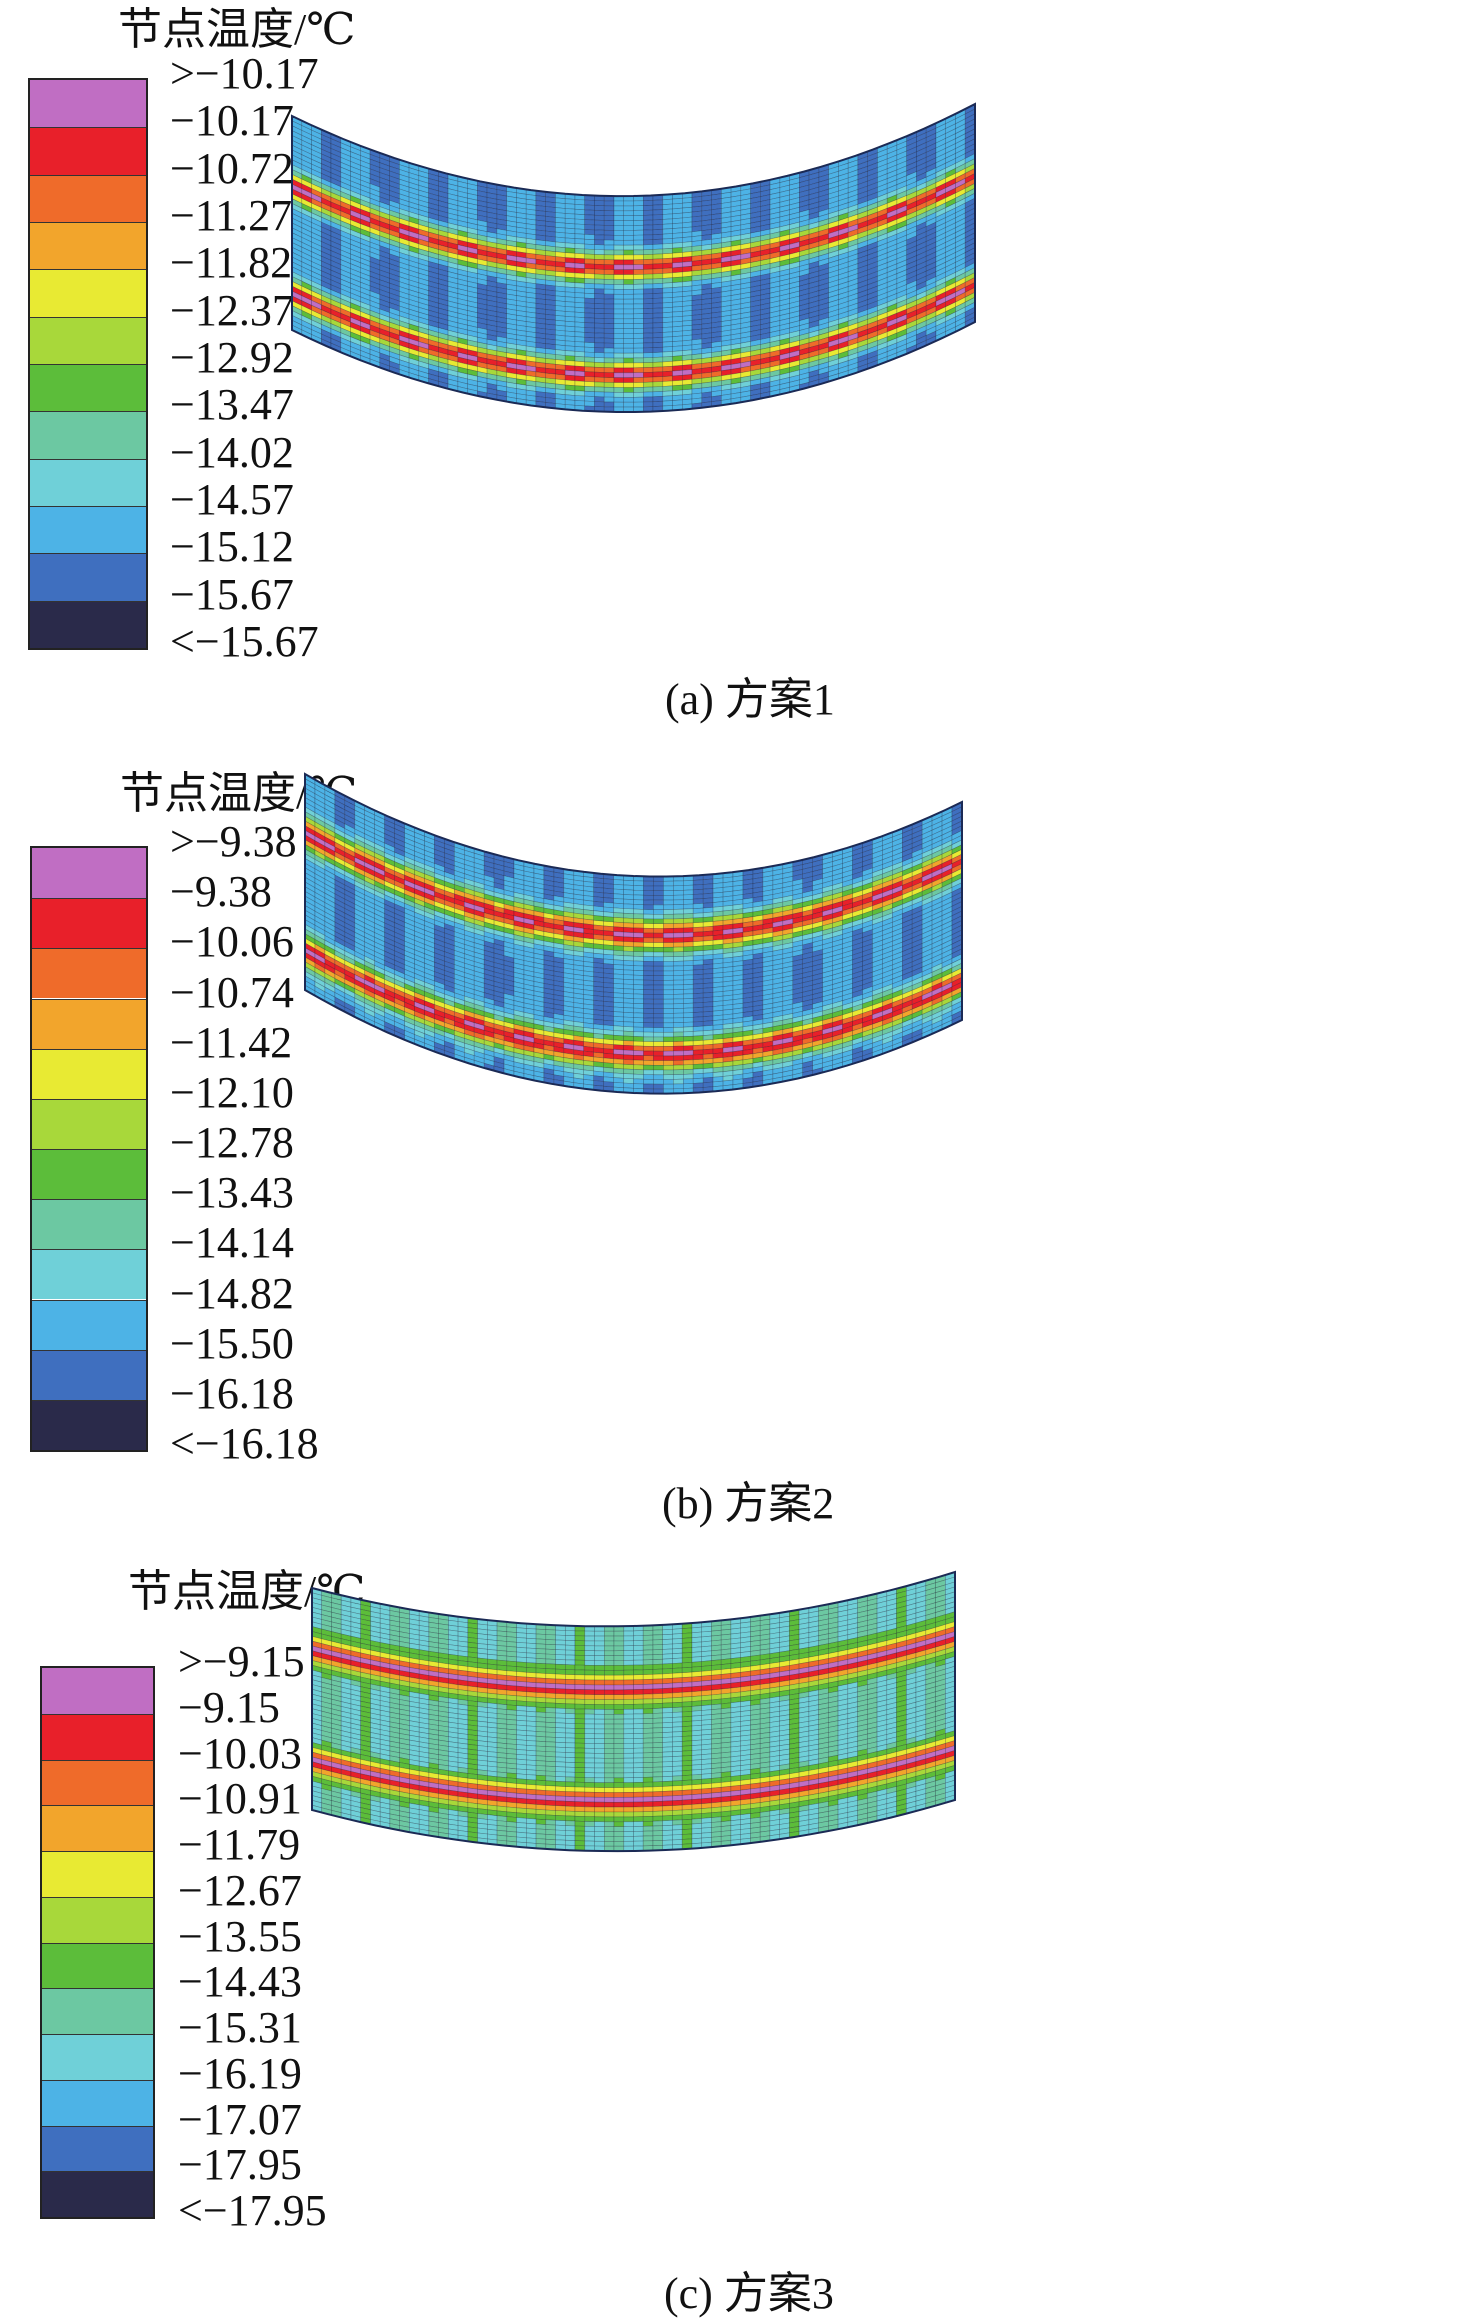 This screenshot has width=1476, height=2319. Describe the element at coordinates (240, 2027) in the screenshot. I see `legend-tick-label: −15.31` at that location.